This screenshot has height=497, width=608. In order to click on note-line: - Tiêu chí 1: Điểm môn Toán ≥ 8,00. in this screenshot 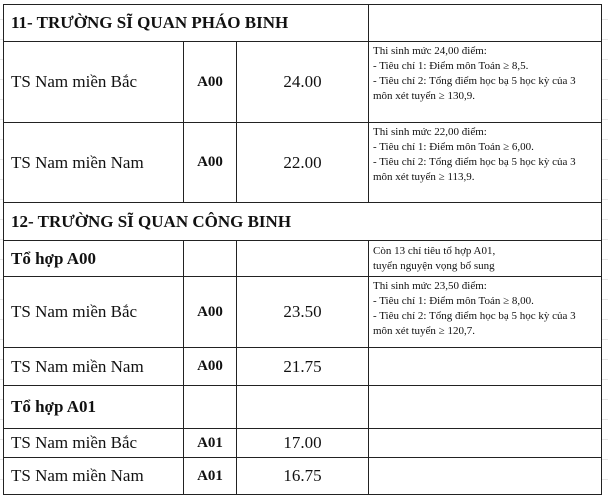, I will do `click(453, 301)`.